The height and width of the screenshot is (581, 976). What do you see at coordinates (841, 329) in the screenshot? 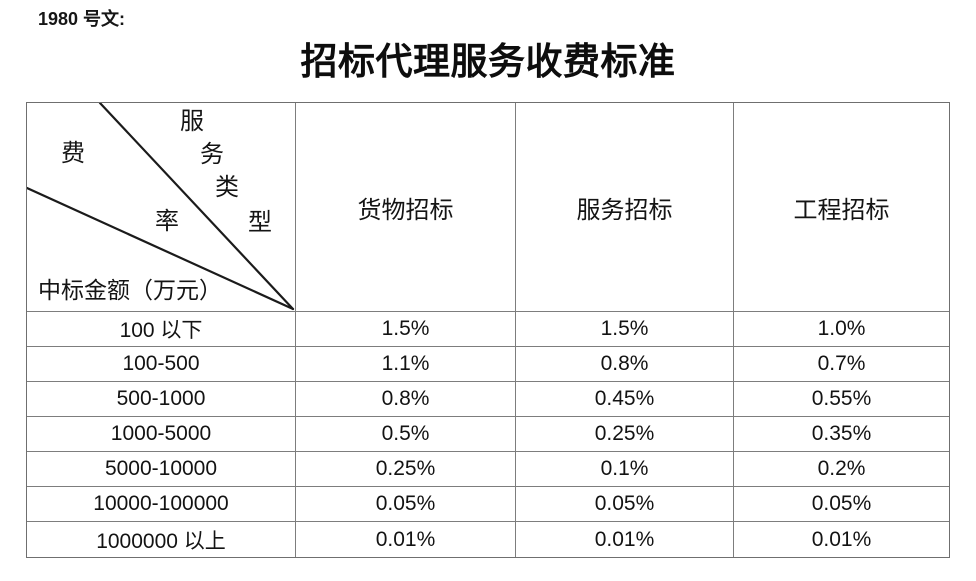
I see `table-cell: 1.0%` at bounding box center [841, 329].